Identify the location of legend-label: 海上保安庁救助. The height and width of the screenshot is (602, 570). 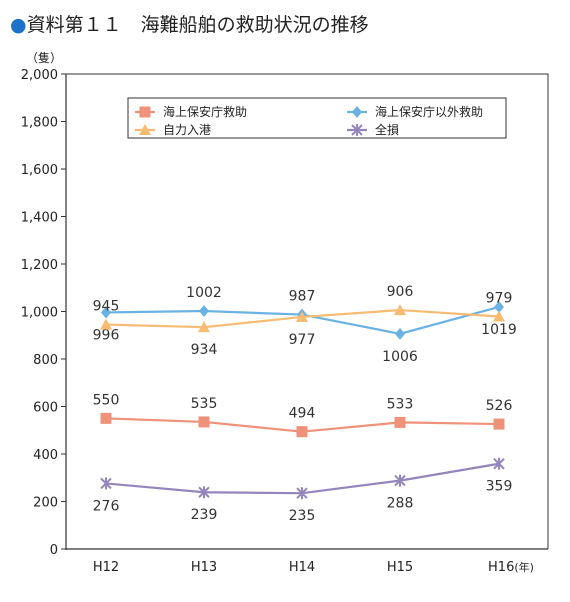
(205, 111).